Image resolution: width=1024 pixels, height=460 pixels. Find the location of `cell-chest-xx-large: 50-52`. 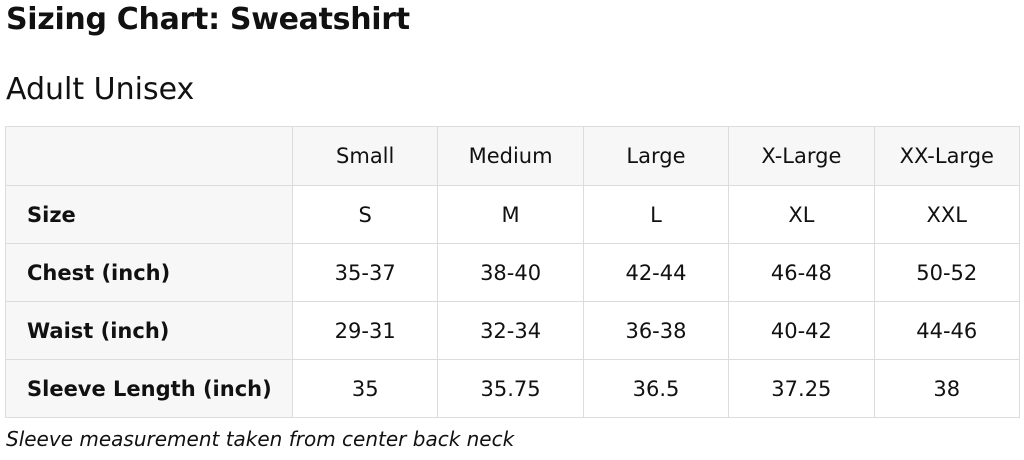

cell-chest-xx-large: 50-52 is located at coordinates (946, 272).